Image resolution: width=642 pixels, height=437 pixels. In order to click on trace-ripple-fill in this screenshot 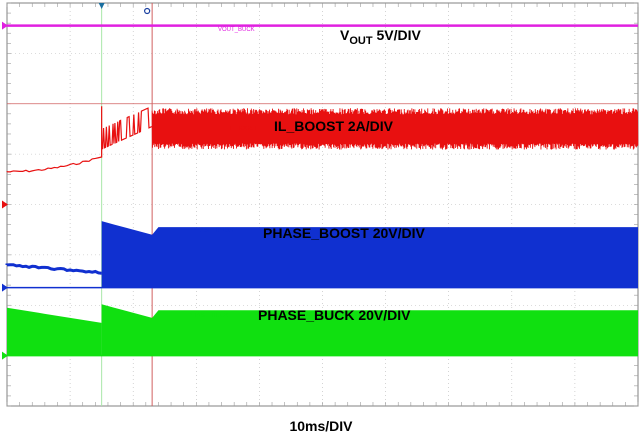, I will do `click(395, 129)`.